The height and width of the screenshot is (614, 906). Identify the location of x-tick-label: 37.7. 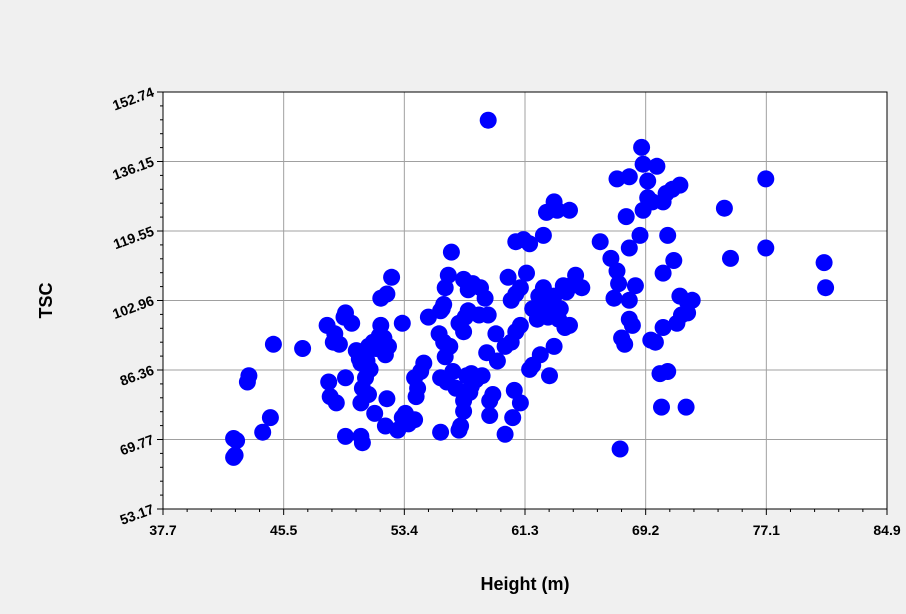
(162, 530).